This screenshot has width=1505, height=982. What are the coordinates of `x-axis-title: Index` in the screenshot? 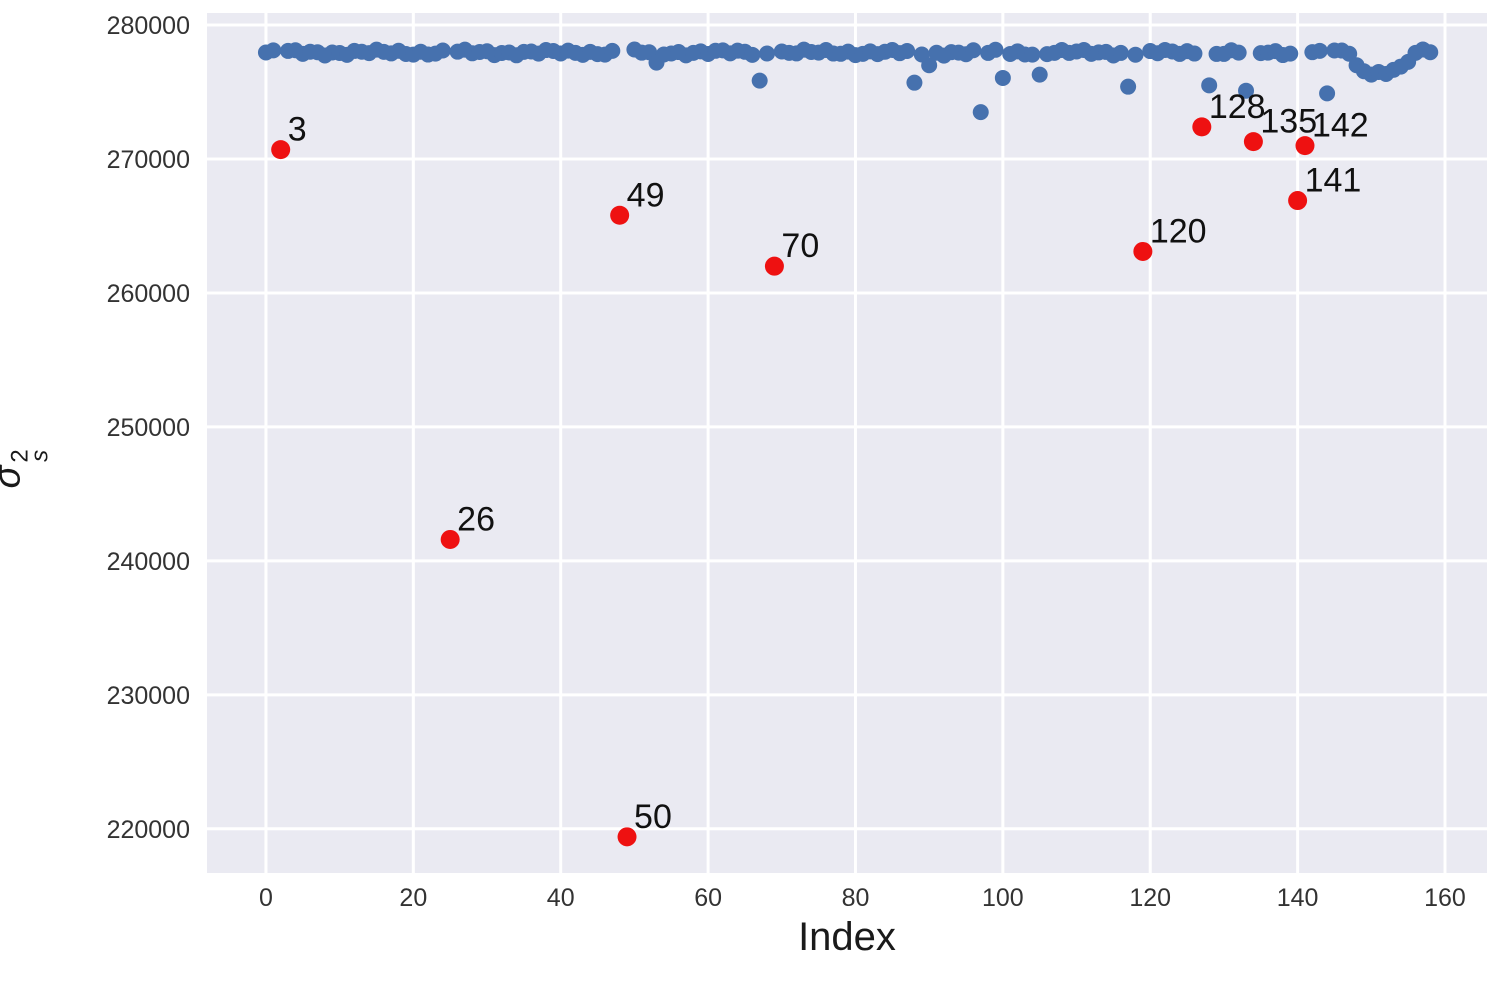 It's located at (847, 937).